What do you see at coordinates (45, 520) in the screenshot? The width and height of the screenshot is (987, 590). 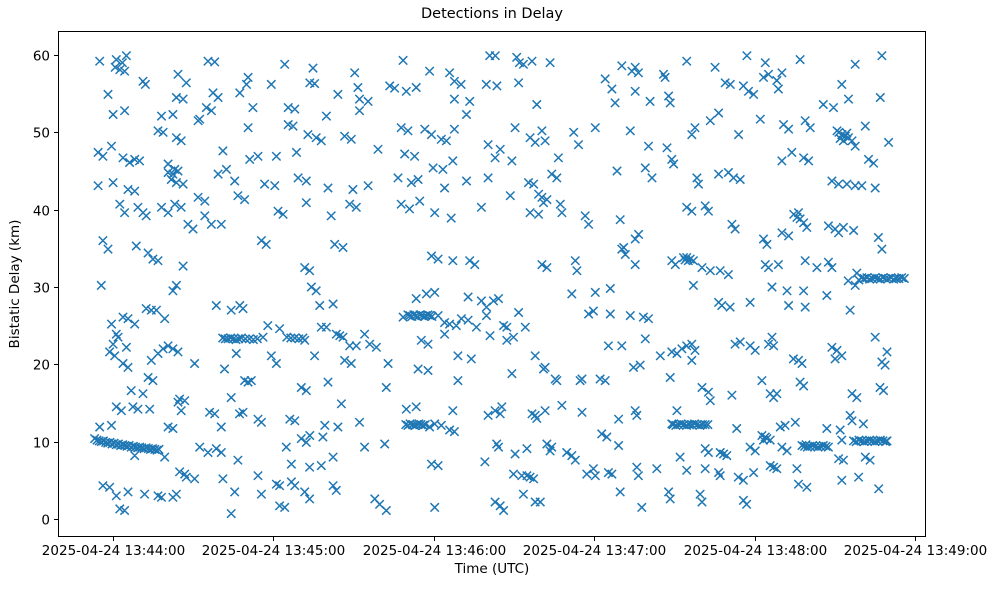 I see `y-tick-label: 0` at bounding box center [45, 520].